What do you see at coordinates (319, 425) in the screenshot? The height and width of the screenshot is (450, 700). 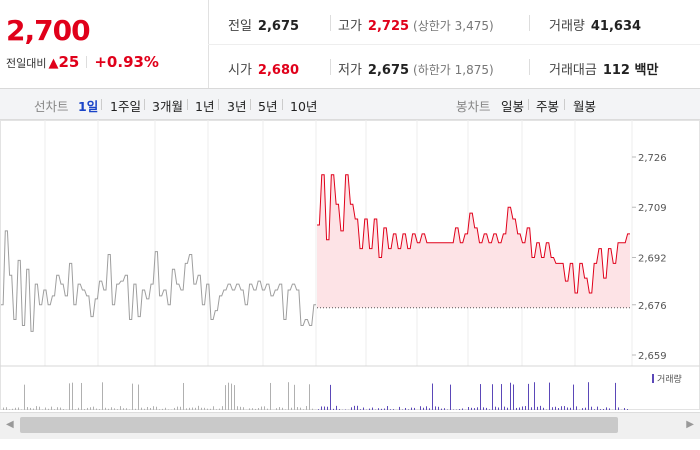 I see `scrollbar-thumb` at bounding box center [319, 425].